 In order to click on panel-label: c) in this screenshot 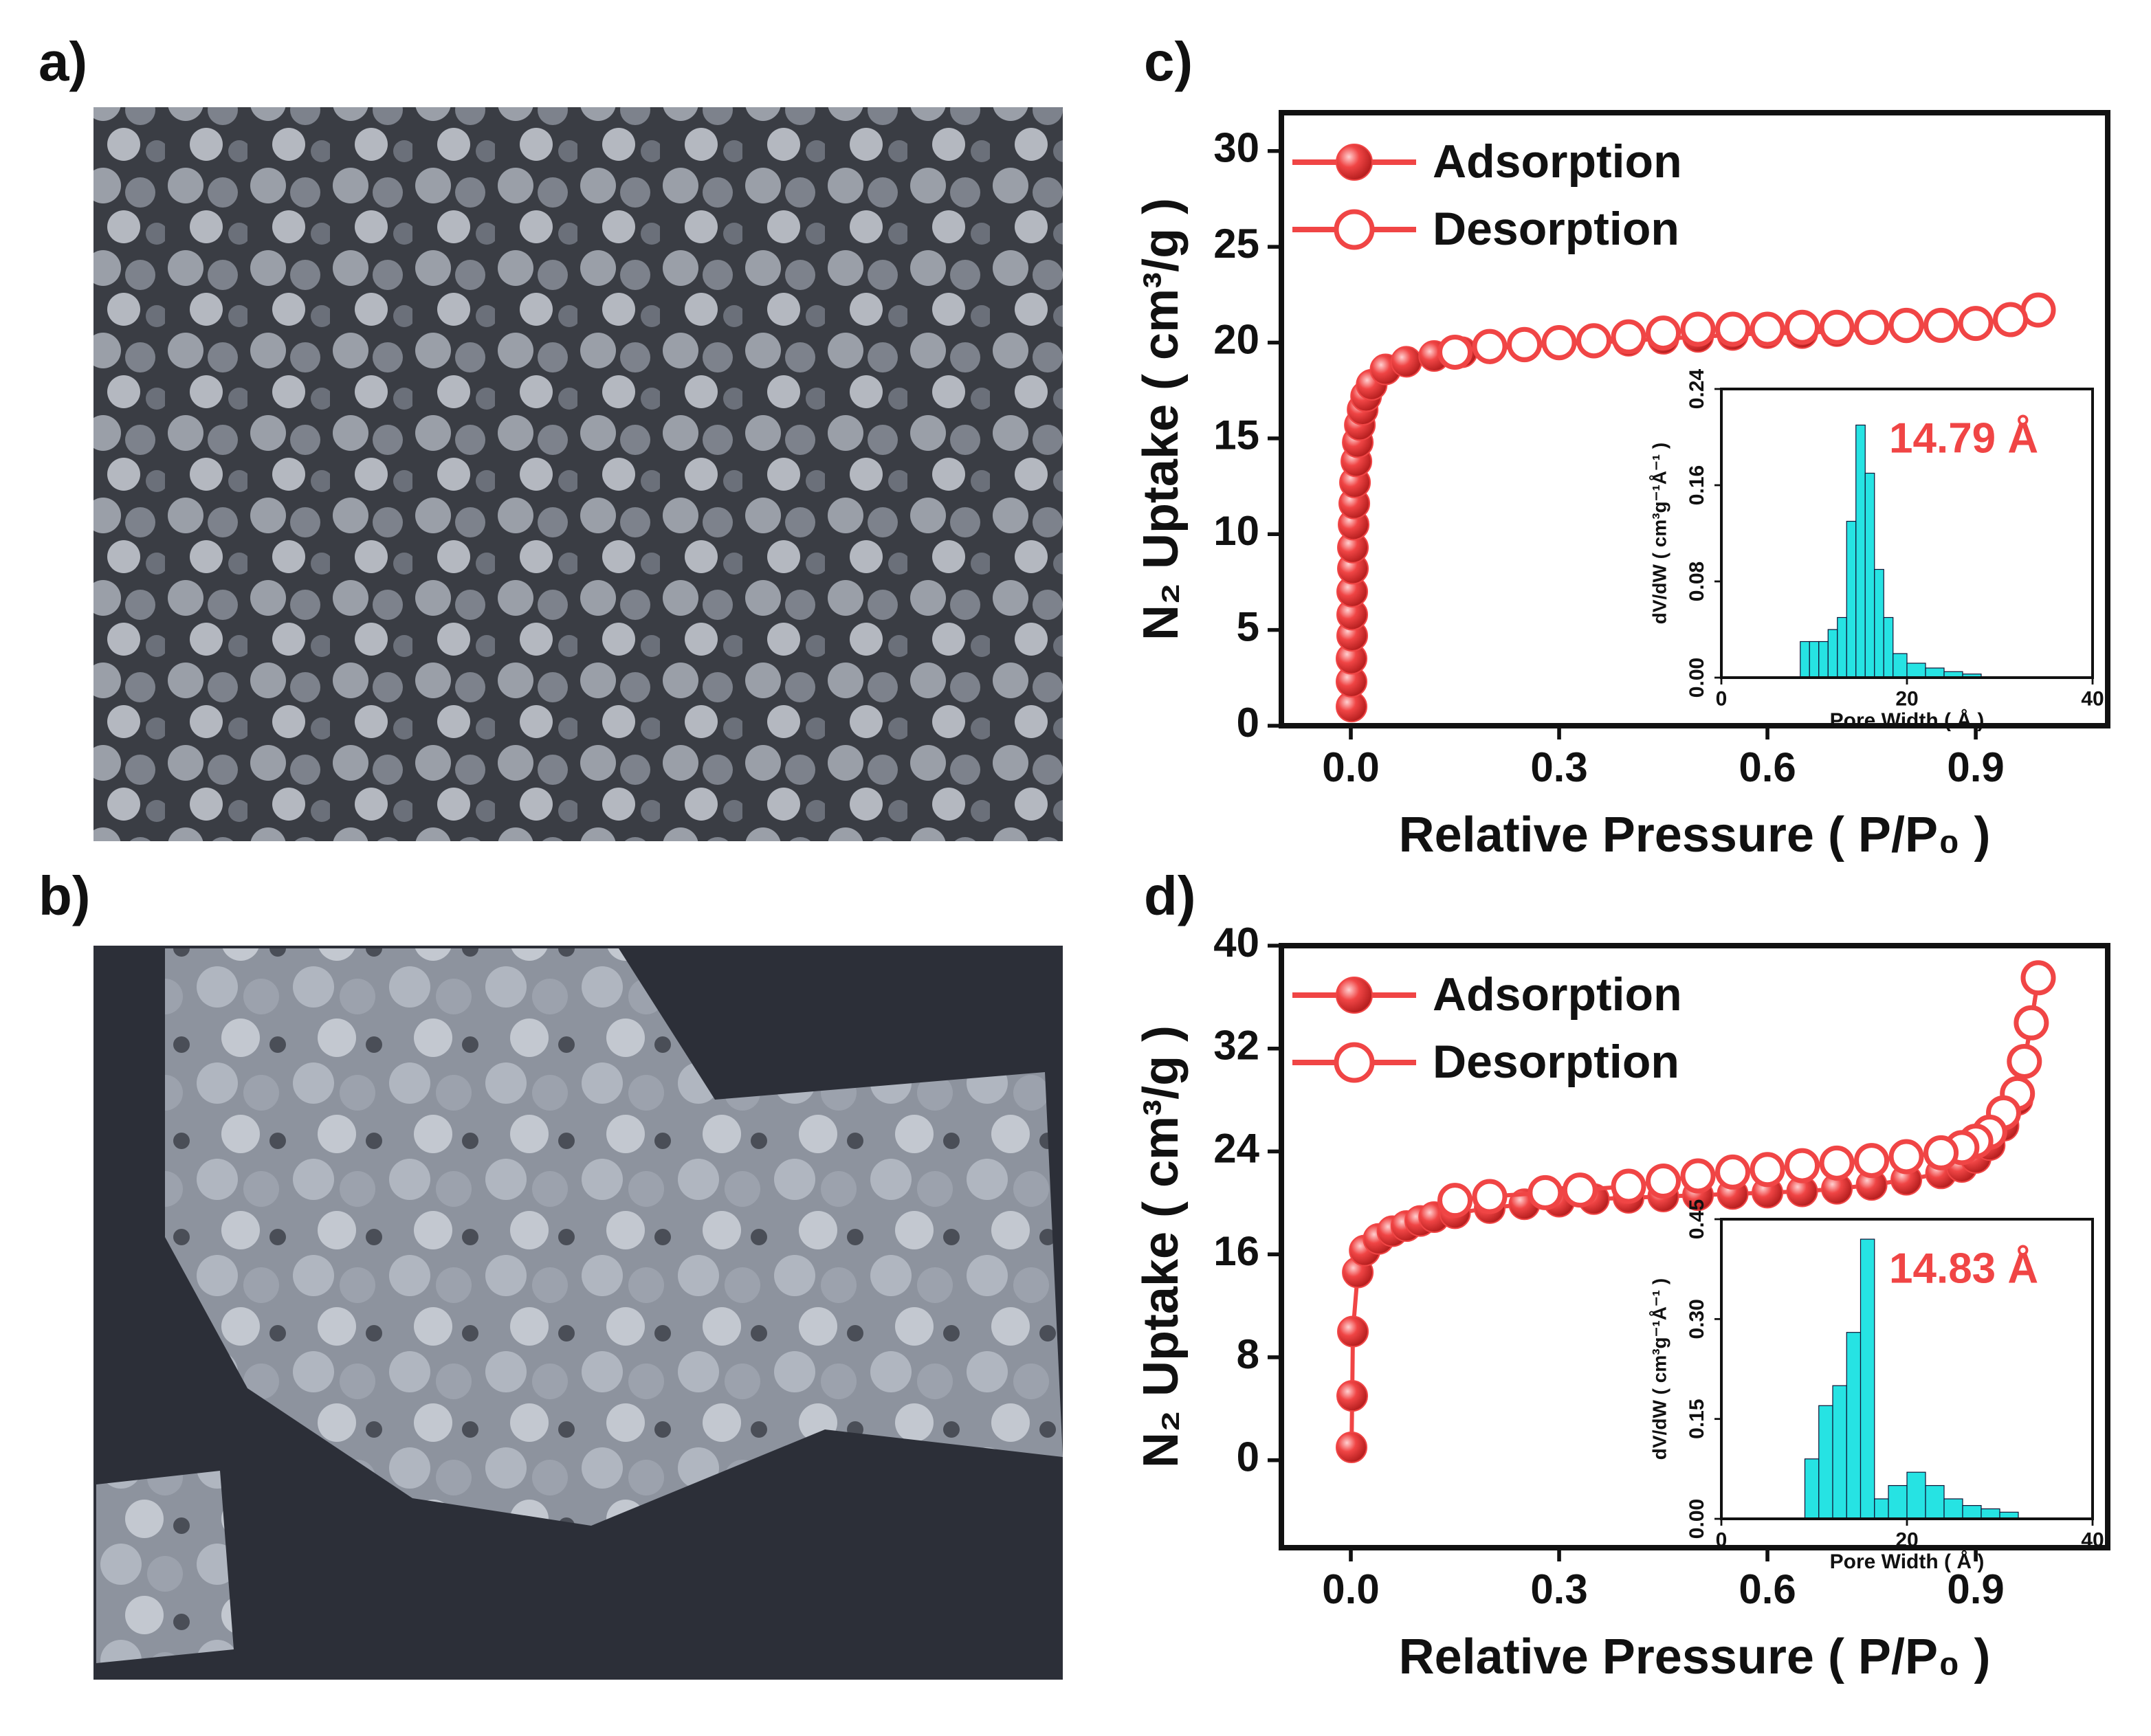, I will do `click(1168, 61)`.